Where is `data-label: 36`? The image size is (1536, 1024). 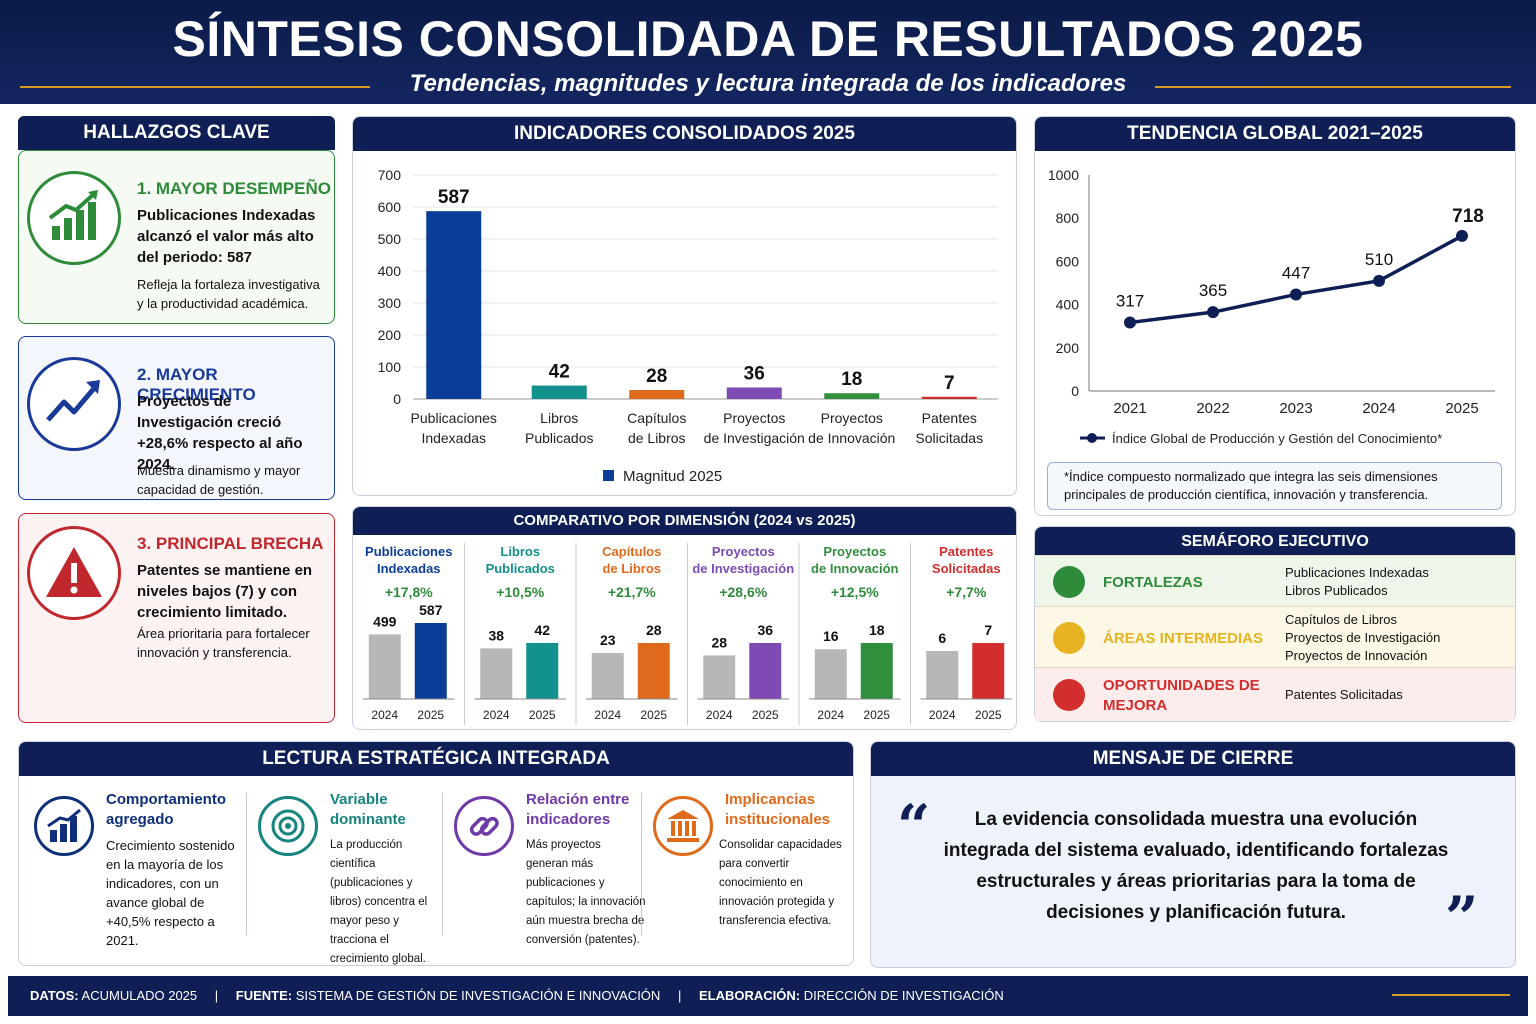
data-label: 36 is located at coordinates (754, 373).